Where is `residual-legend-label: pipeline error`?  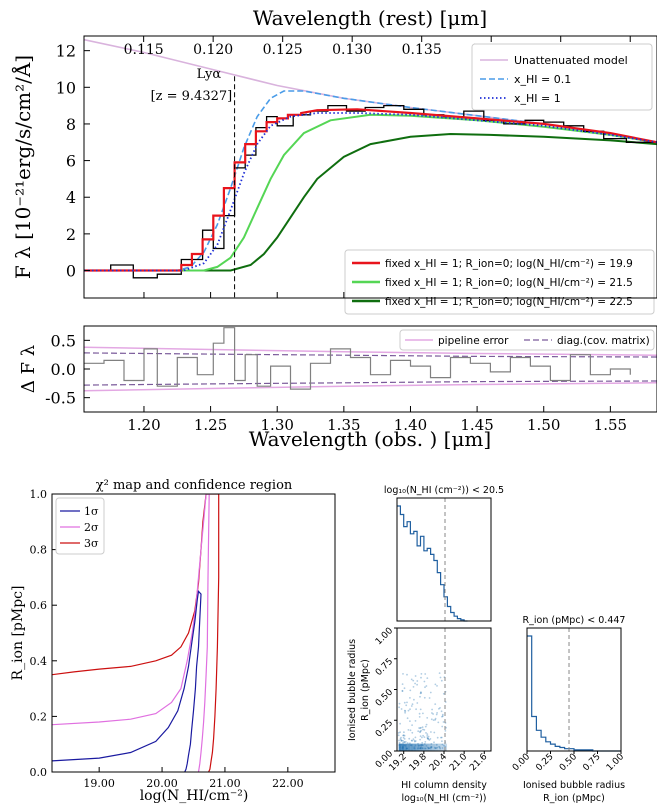
residual-legend-label: pipeline error is located at coordinates (473, 341).